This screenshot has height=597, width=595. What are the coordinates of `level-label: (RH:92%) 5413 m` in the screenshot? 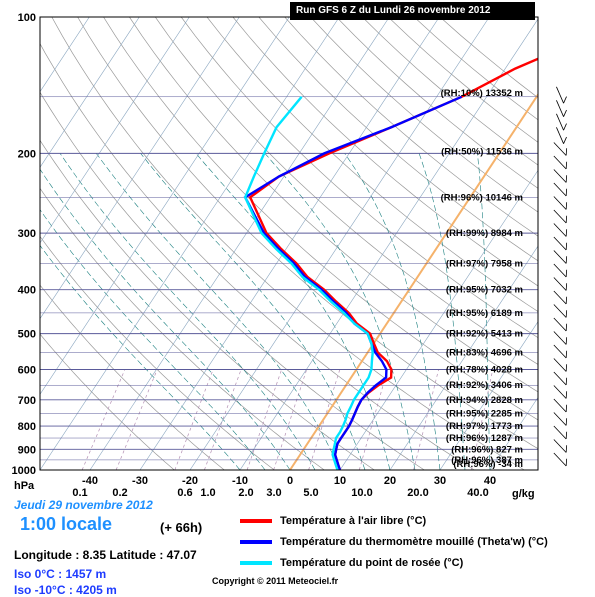 It's located at (484, 334).